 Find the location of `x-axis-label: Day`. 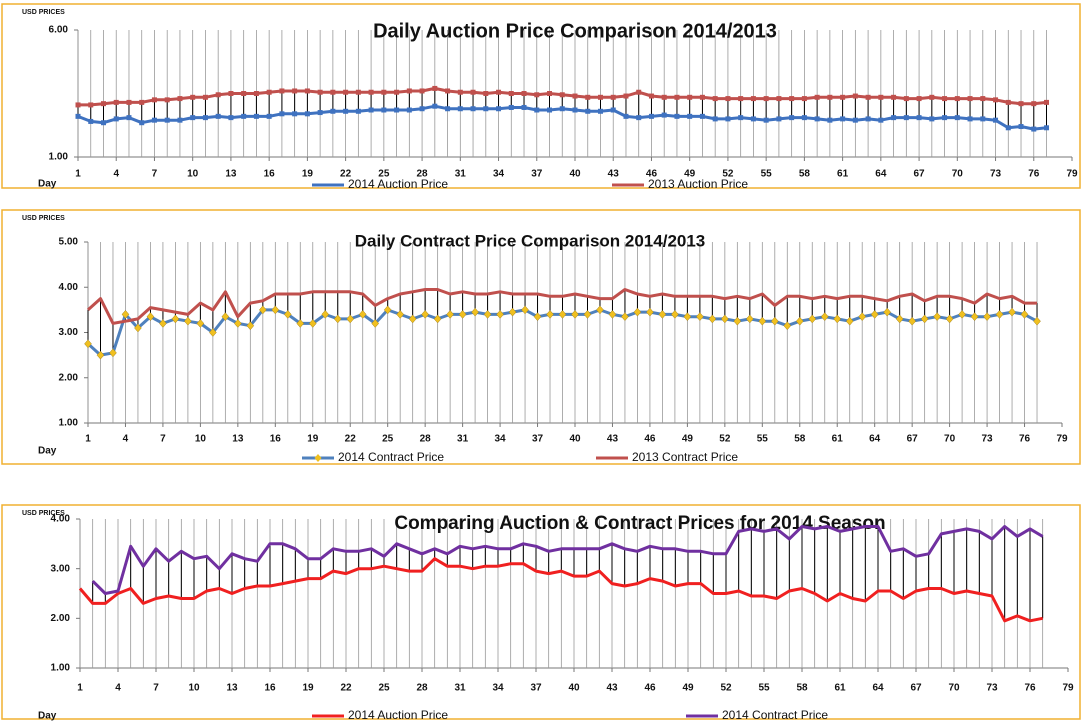

x-axis-label: Day is located at coordinates (47, 451).